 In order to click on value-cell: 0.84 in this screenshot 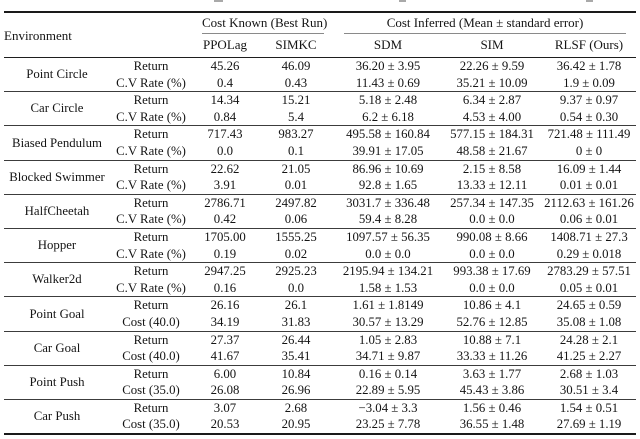, I will do `click(225, 116)`.